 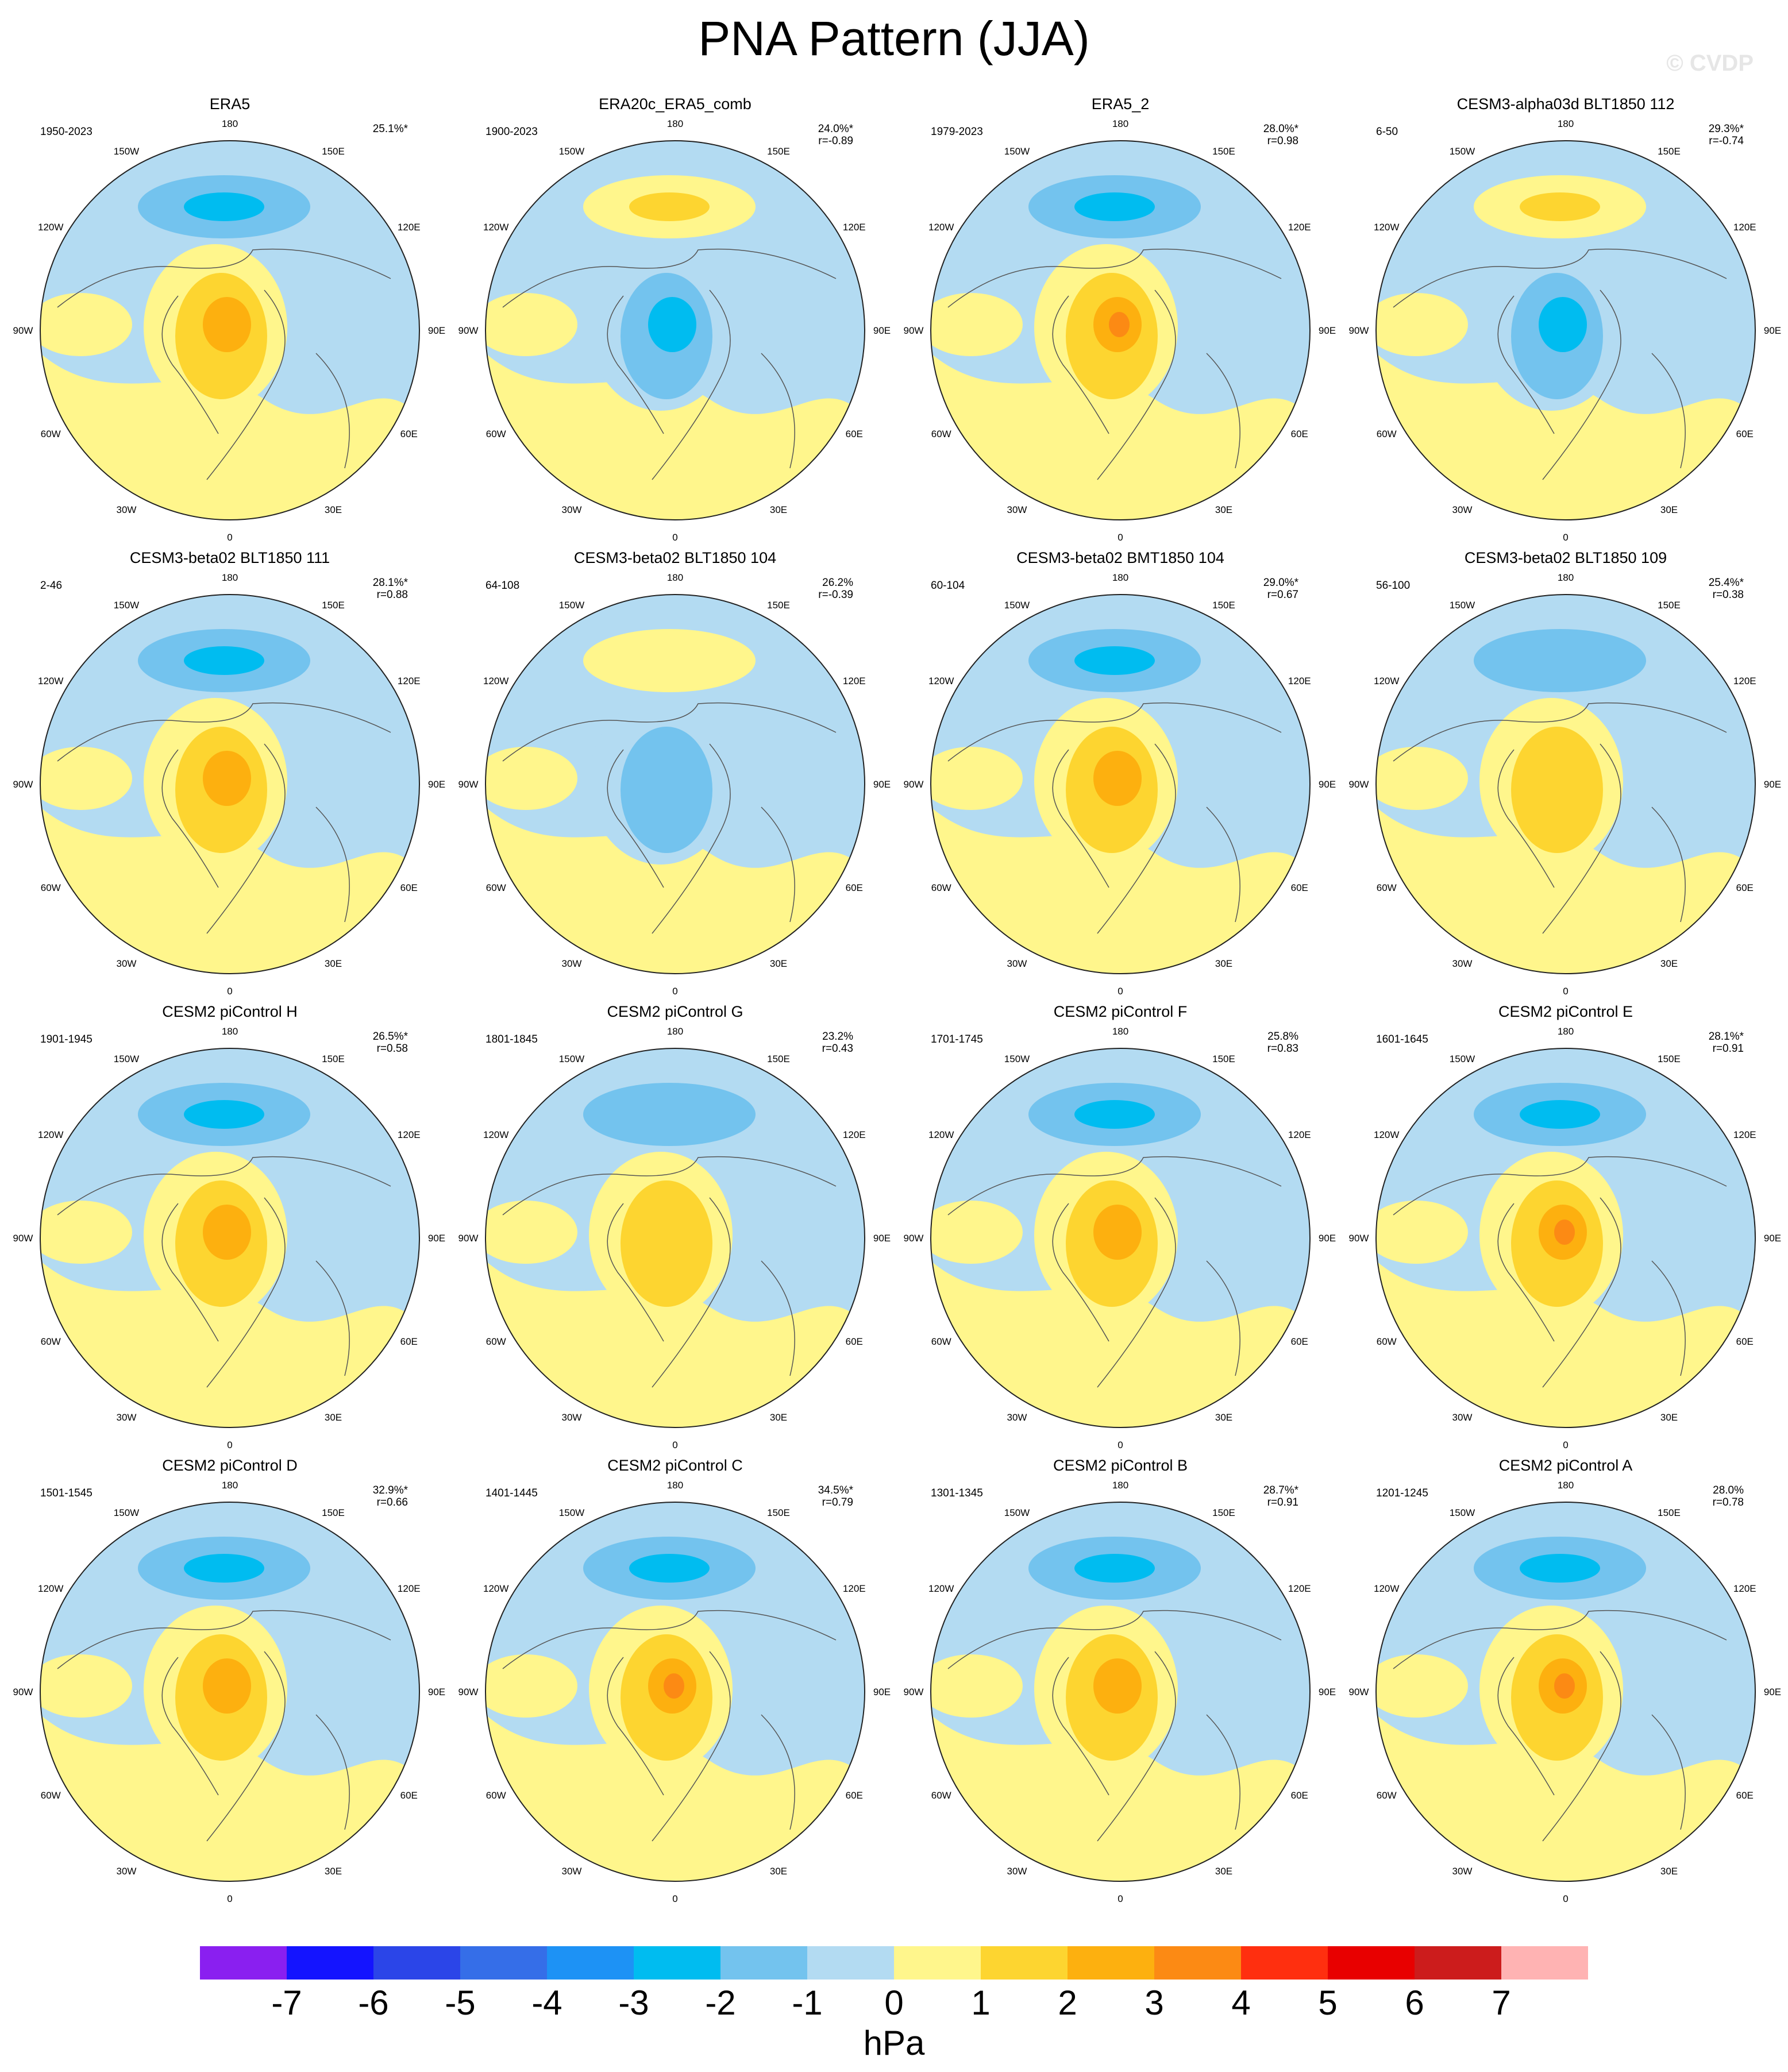 What do you see at coordinates (1067, 2003) in the screenshot?
I see `colorbar-tick-label: 2` at bounding box center [1067, 2003].